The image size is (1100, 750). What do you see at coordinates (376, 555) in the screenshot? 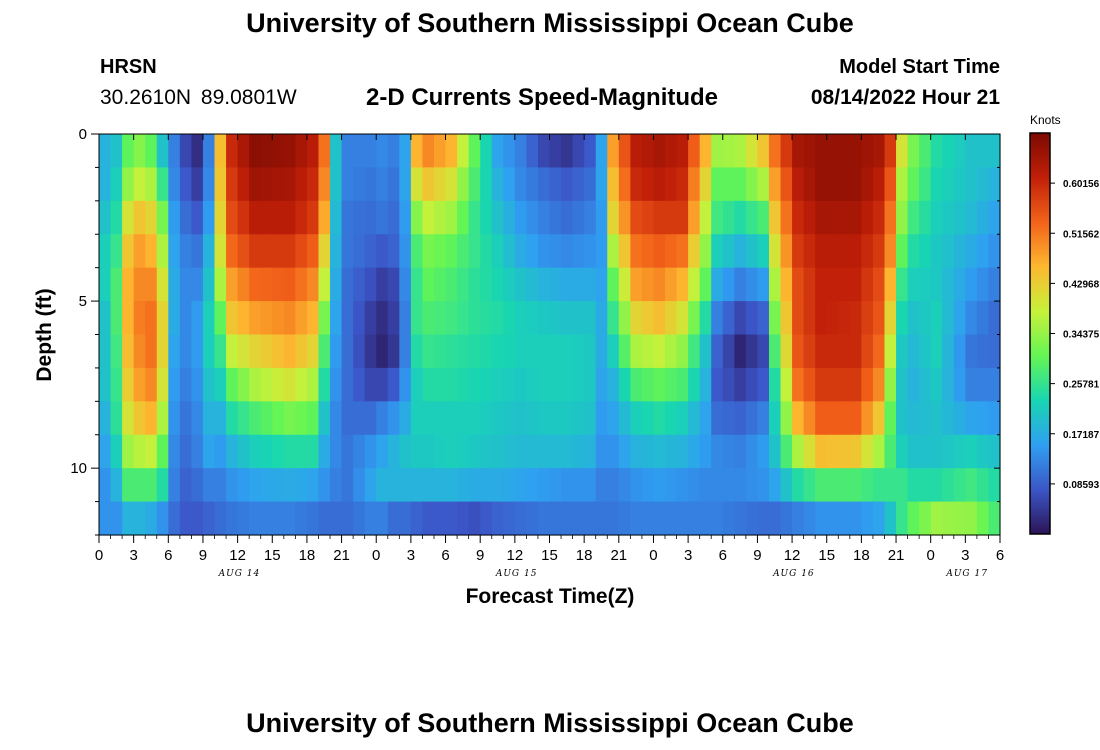
I see `x-tick-label: 0` at bounding box center [376, 555].